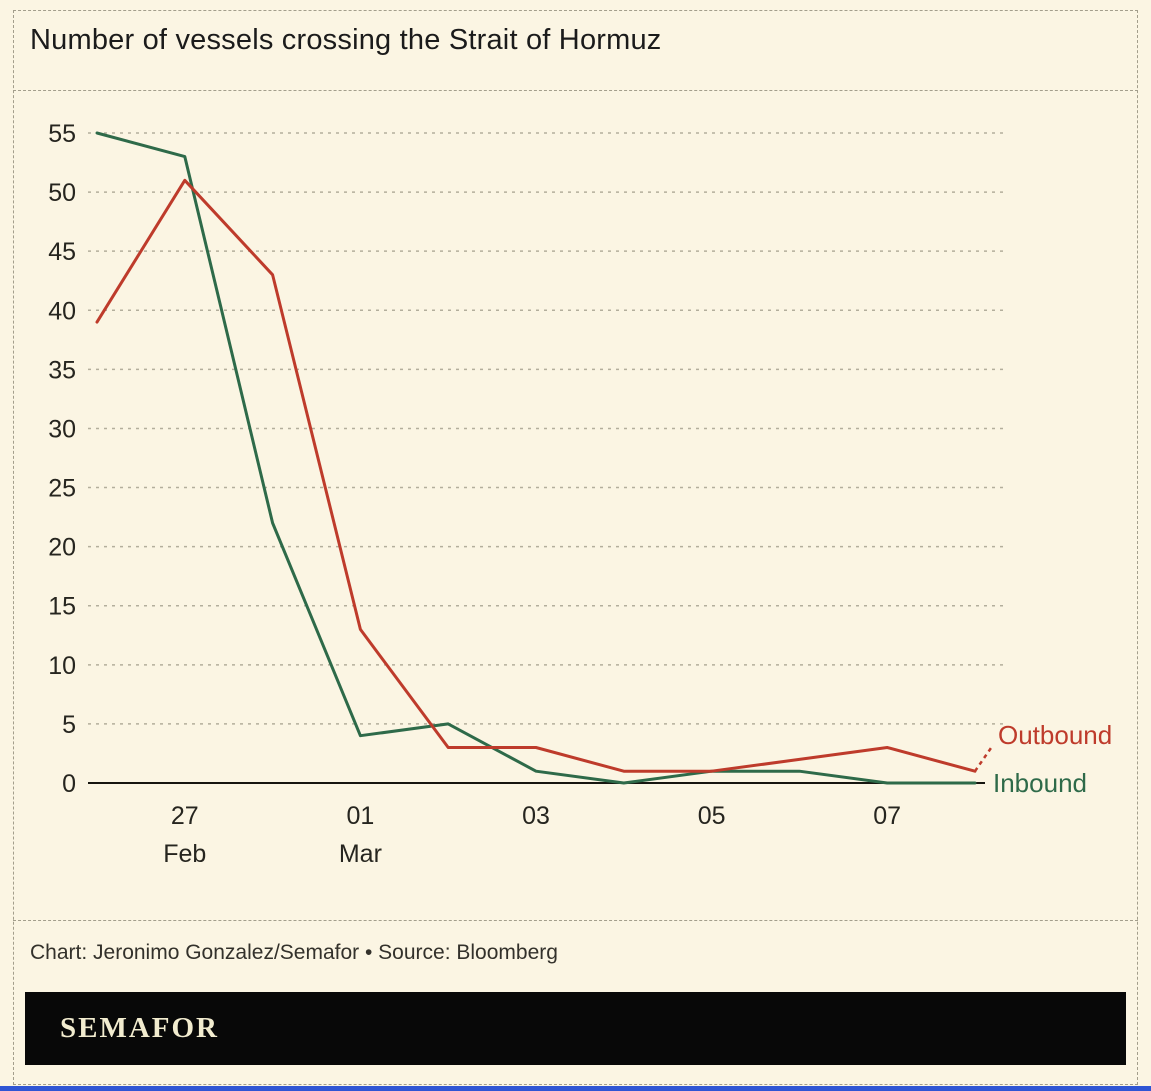  What do you see at coordinates (575, 90) in the screenshot?
I see `separator-top` at bounding box center [575, 90].